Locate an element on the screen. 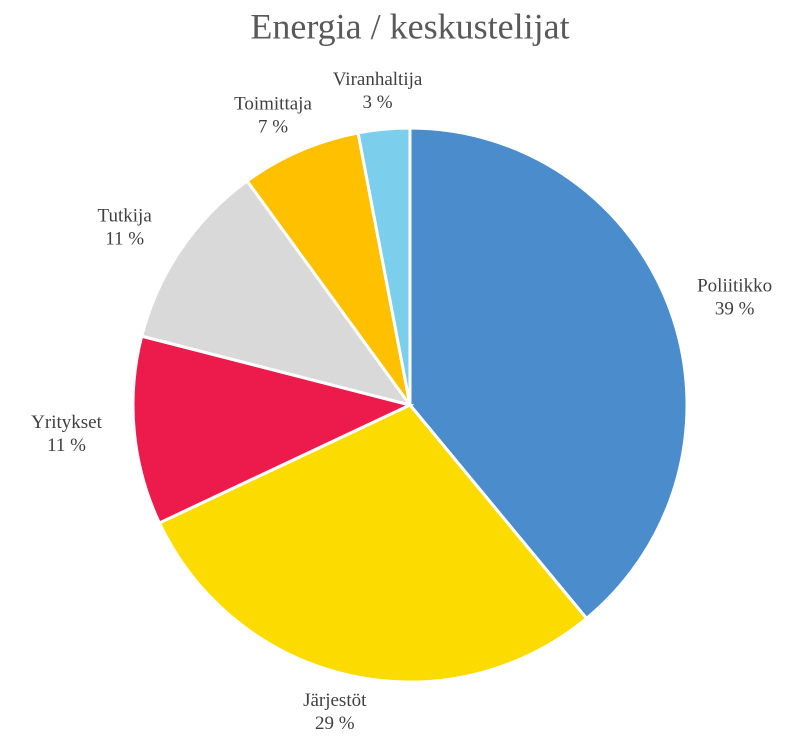 The height and width of the screenshot is (743, 802). slice-label: Järjestöt is located at coordinates (335, 700).